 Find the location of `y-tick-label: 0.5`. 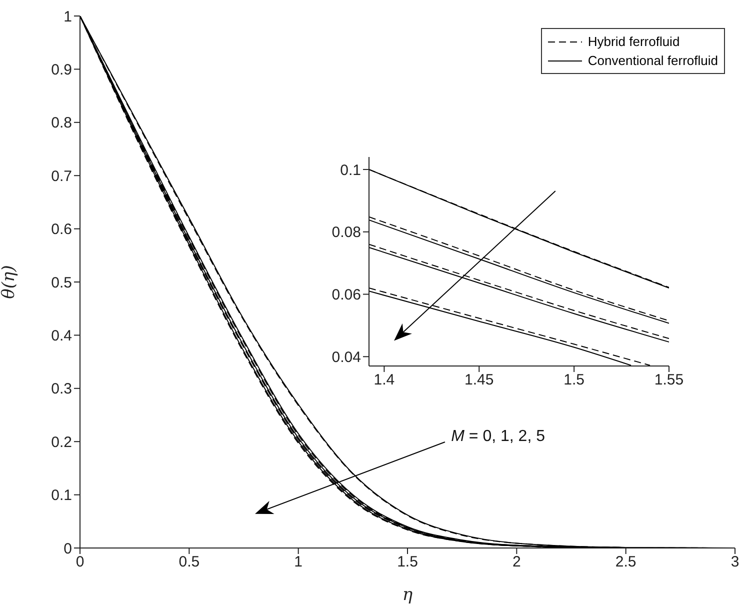

y-tick-label: 0.5 is located at coordinates (61, 283).